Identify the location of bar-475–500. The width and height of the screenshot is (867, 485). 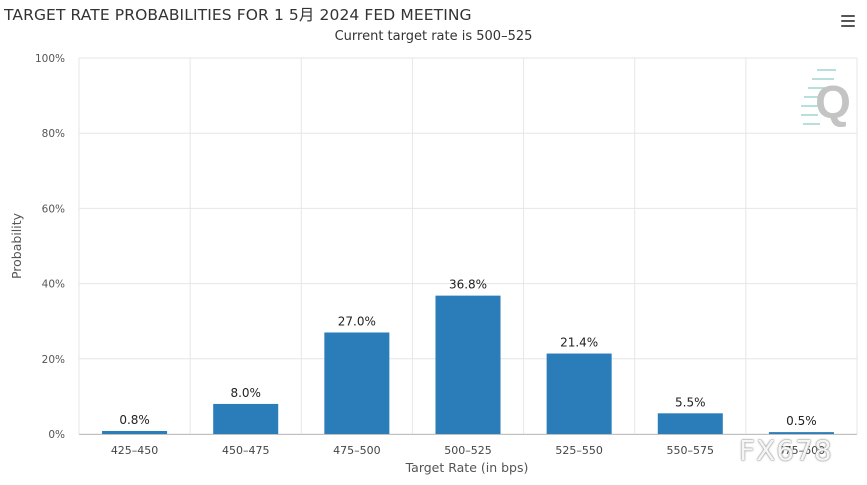
(357, 383).